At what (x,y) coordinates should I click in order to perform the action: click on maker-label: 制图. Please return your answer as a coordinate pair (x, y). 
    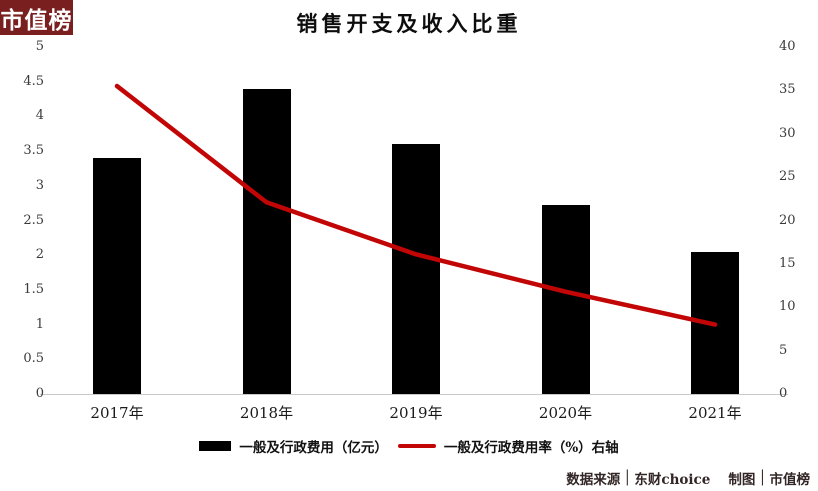
    Looking at the image, I should click on (742, 480).